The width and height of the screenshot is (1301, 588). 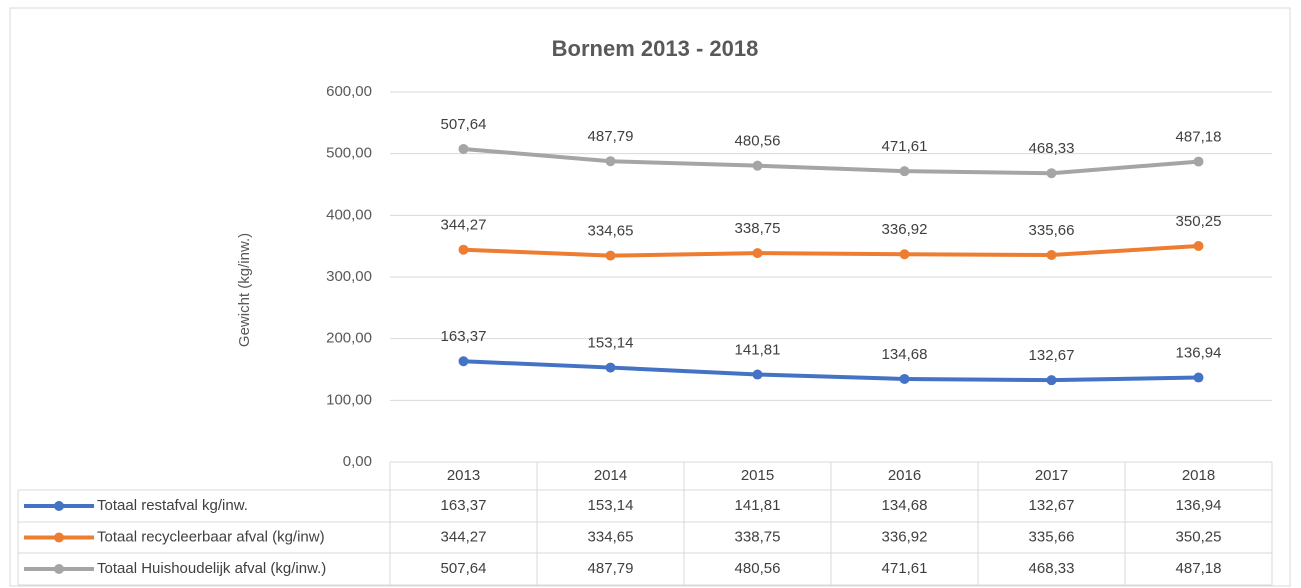 I want to click on data-label: 487,18, so click(x=1199, y=137).